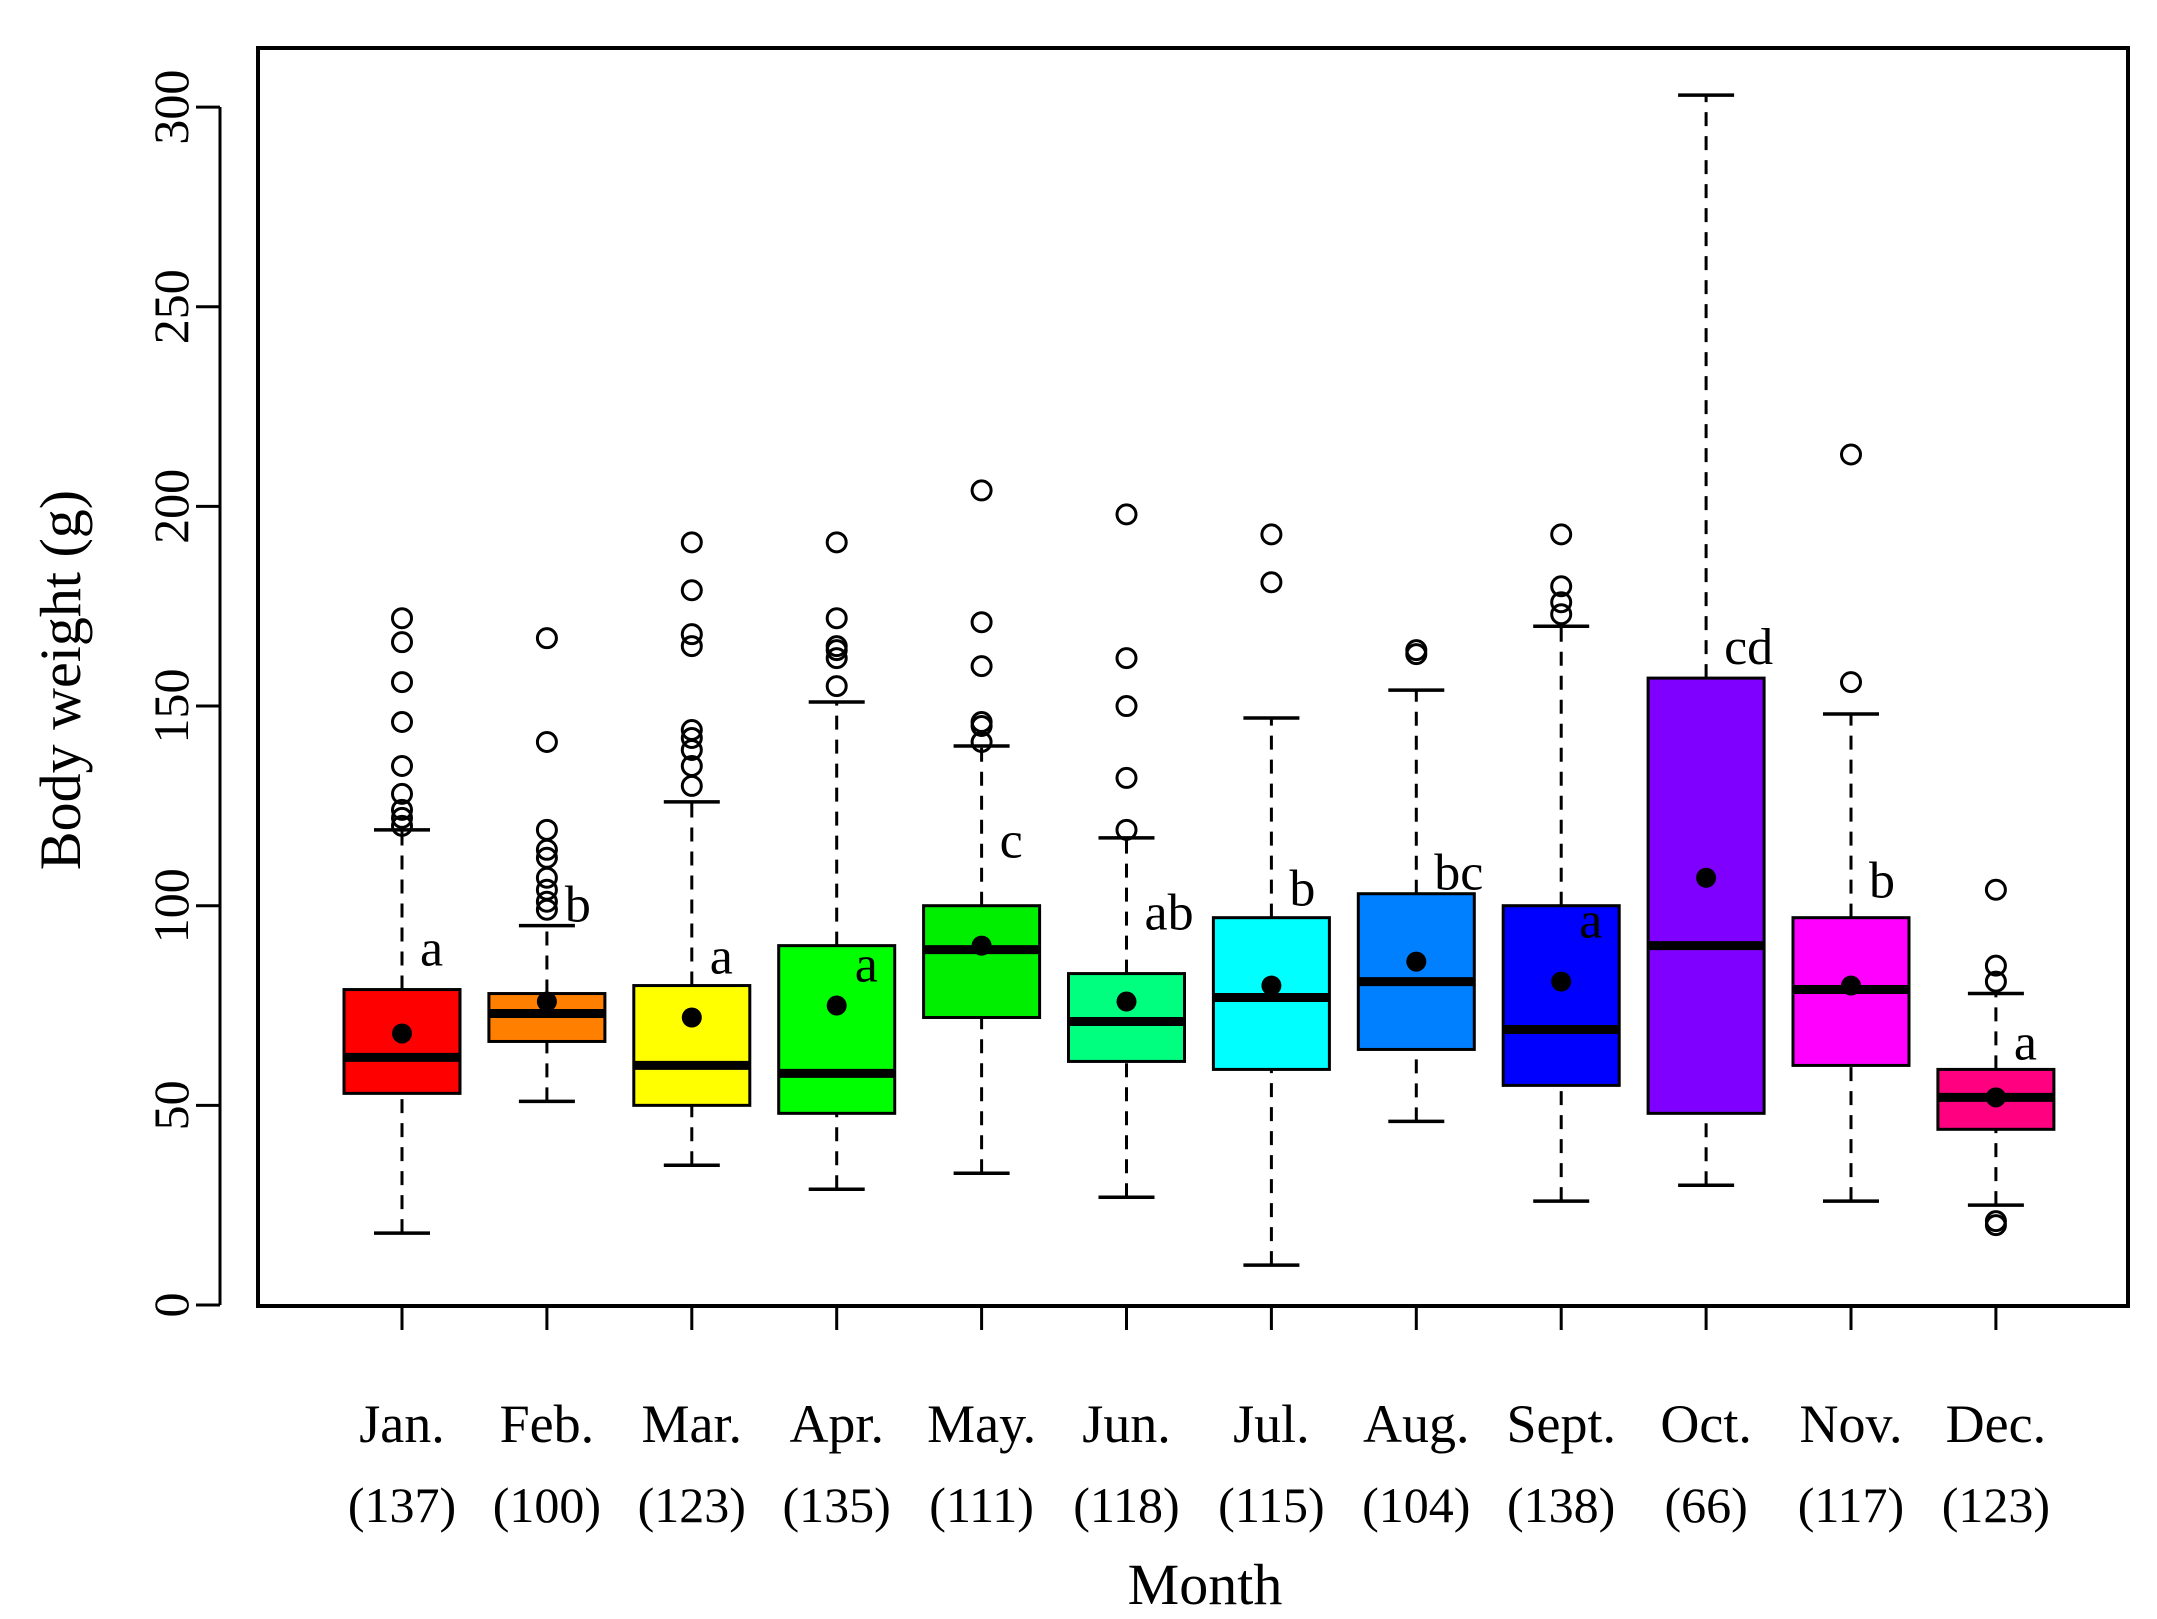 This screenshot has height=1619, width=2157. I want to click on x-tick-label: May., so click(981, 1424).